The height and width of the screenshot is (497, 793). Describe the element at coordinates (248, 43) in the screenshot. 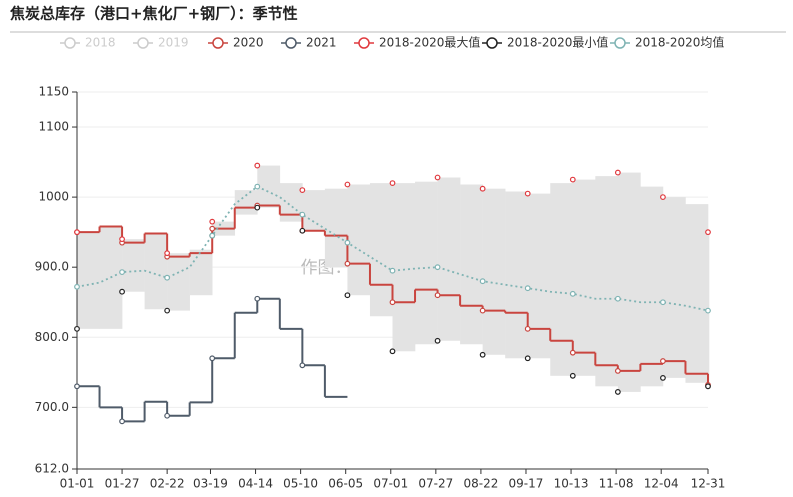

I see `legend-label: 2020` at that location.